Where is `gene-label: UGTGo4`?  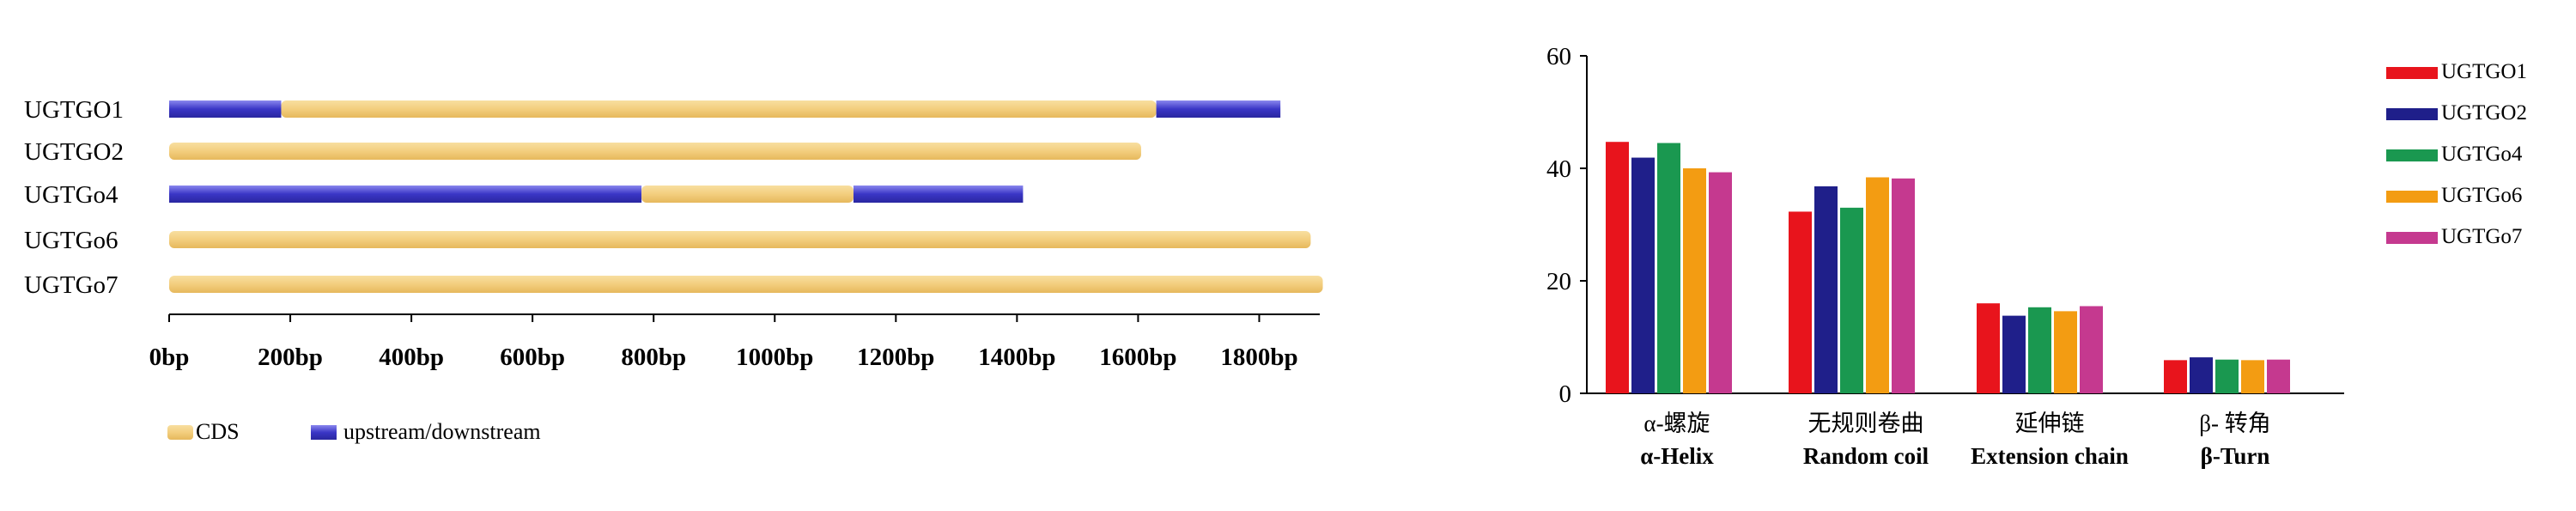 gene-label: UGTGo4 is located at coordinates (71, 195).